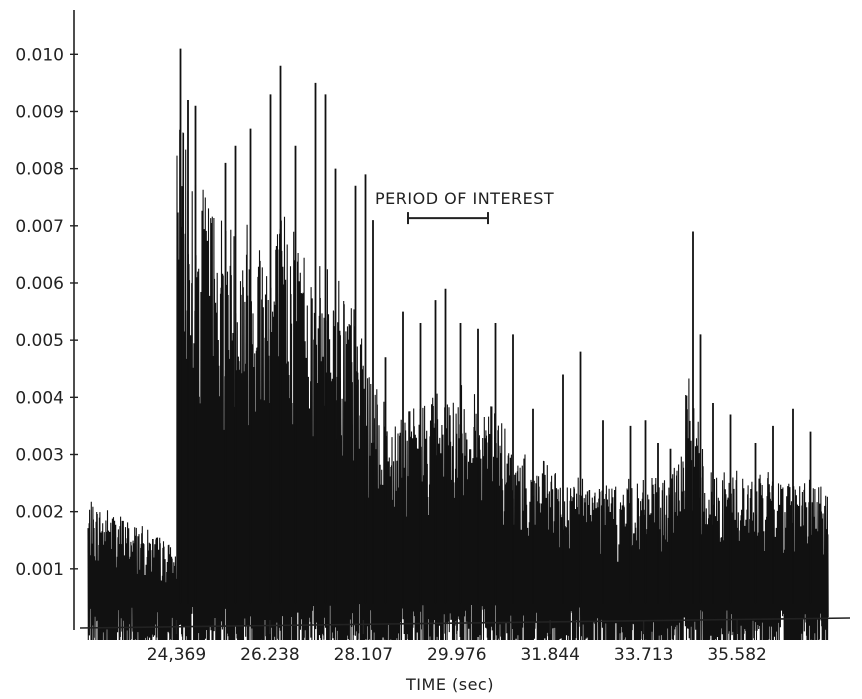 The image size is (862, 699). I want to click on x-tick-label: 31.844, so click(549, 655).